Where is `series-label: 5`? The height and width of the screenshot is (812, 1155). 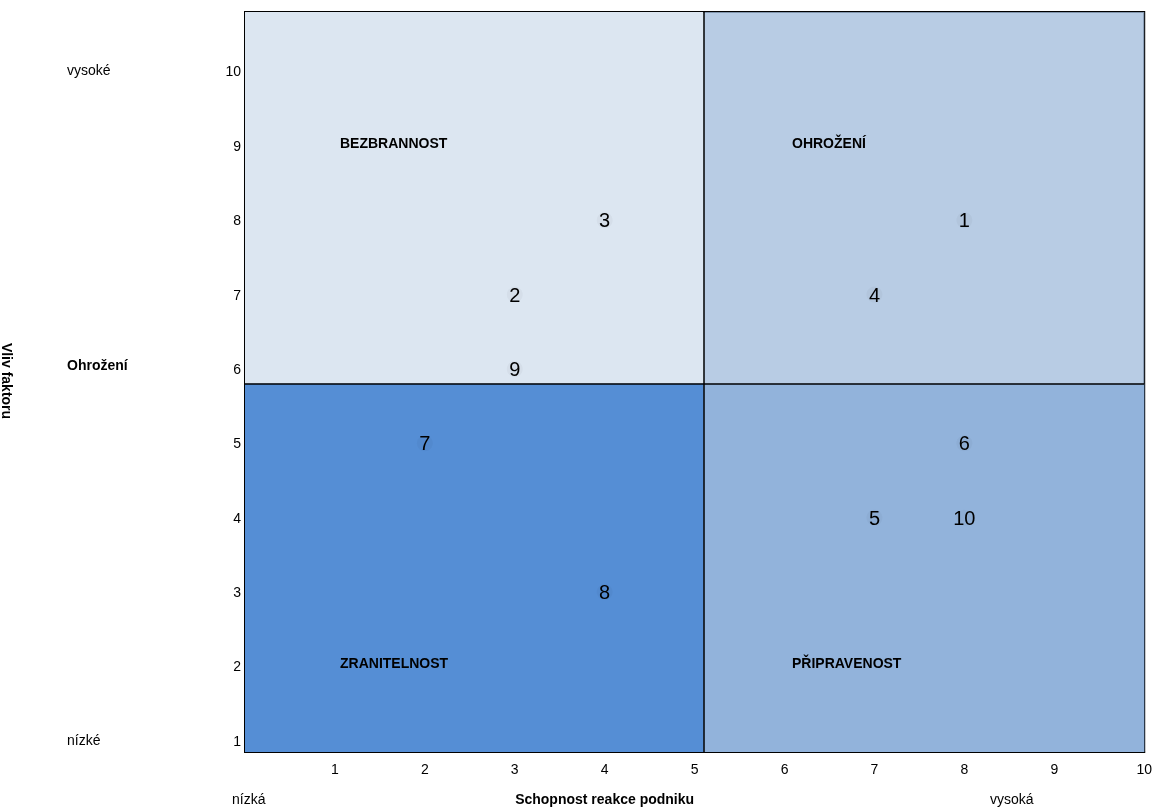
series-label: 5 is located at coordinates (874, 517).